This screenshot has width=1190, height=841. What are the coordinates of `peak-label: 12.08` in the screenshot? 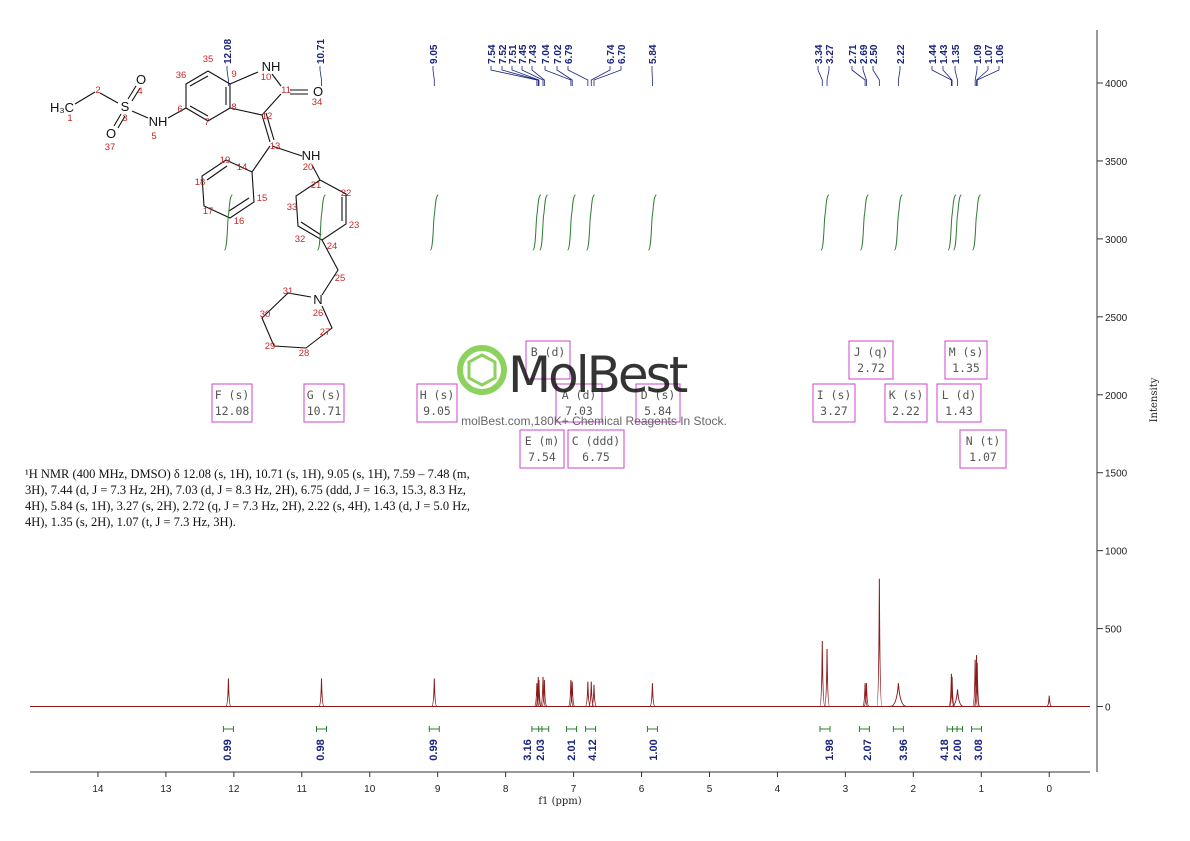 It's located at (228, 51).